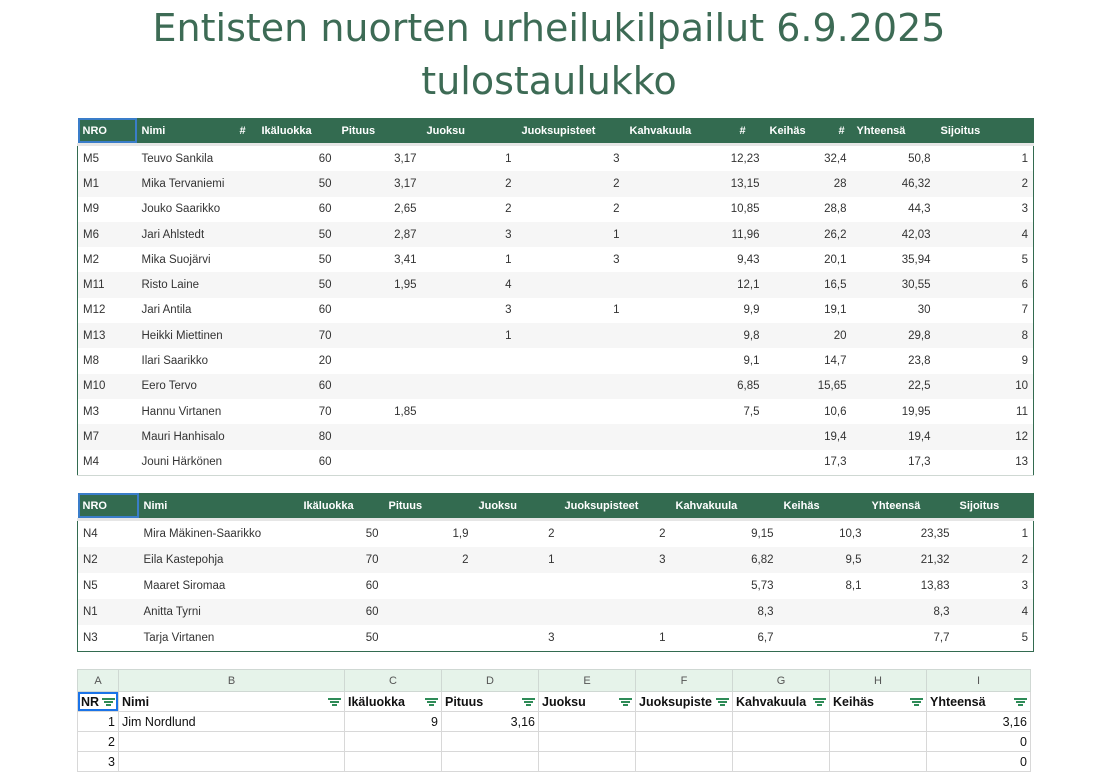 The height and width of the screenshot is (781, 1098). What do you see at coordinates (428, 532) in the screenshot?
I see `women-cell-pituus: 1,9` at bounding box center [428, 532].